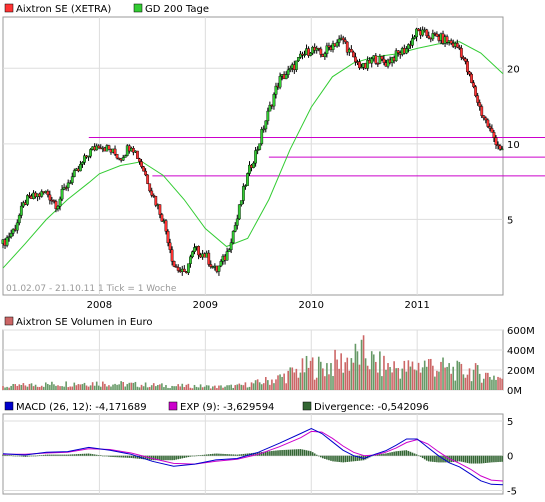  Describe the element at coordinates (521, 371) in the screenshot. I see `volume-ytick-label: 200M` at that location.